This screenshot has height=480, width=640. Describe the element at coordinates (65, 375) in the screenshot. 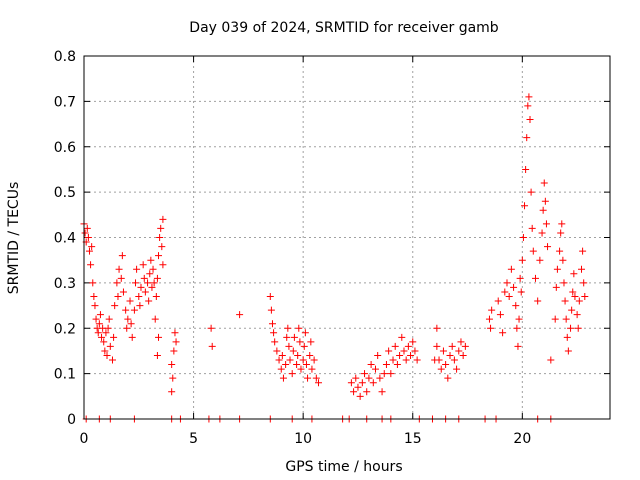

I see `y-tick-label: 0.1` at that location.